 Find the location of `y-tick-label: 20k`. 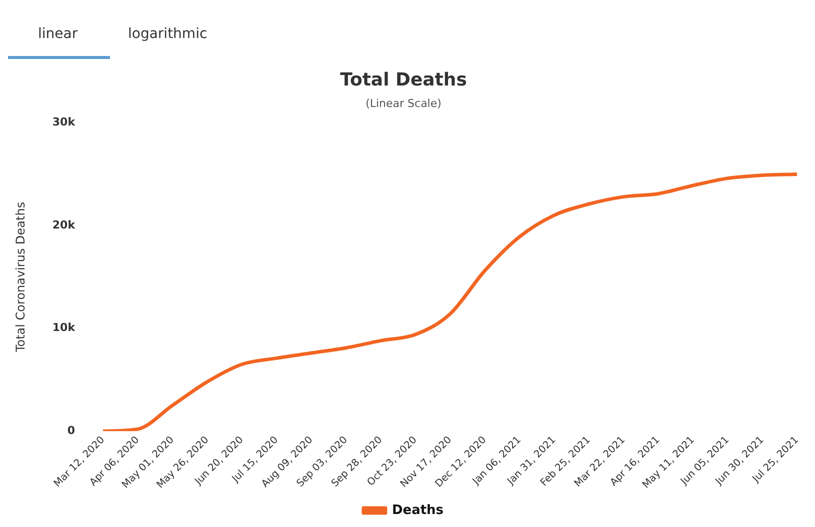

y-tick-label: 20k is located at coordinates (64, 225).